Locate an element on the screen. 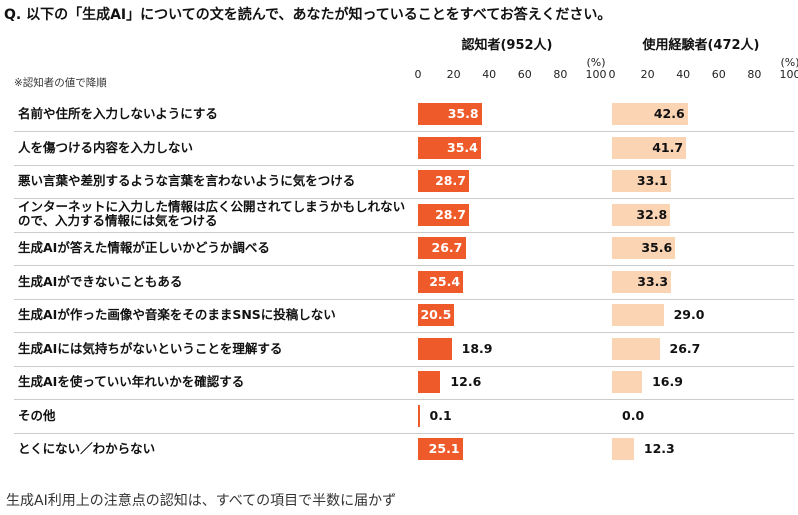 The height and width of the screenshot is (515, 798). value-label-user: 33.3 is located at coordinates (653, 281).